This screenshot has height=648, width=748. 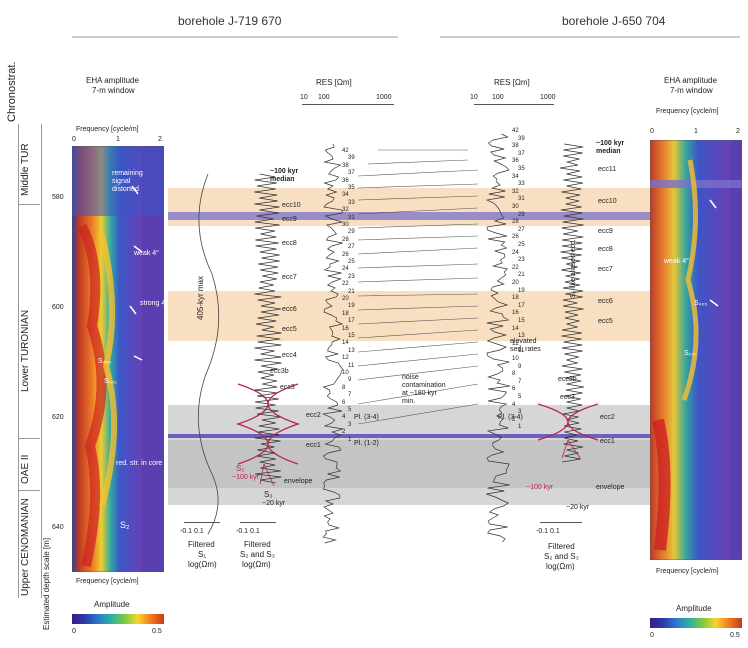 I want to click on eha-right-subtitle: 7-m window, so click(x=691, y=90).